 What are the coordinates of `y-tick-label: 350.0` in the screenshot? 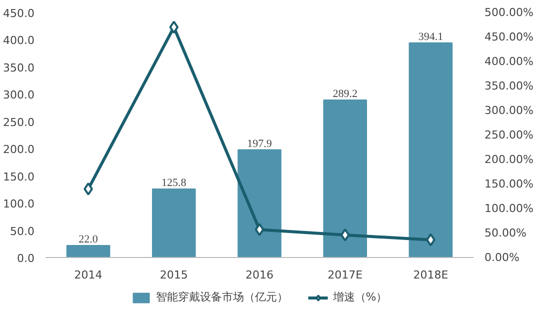 It's located at (19, 67).